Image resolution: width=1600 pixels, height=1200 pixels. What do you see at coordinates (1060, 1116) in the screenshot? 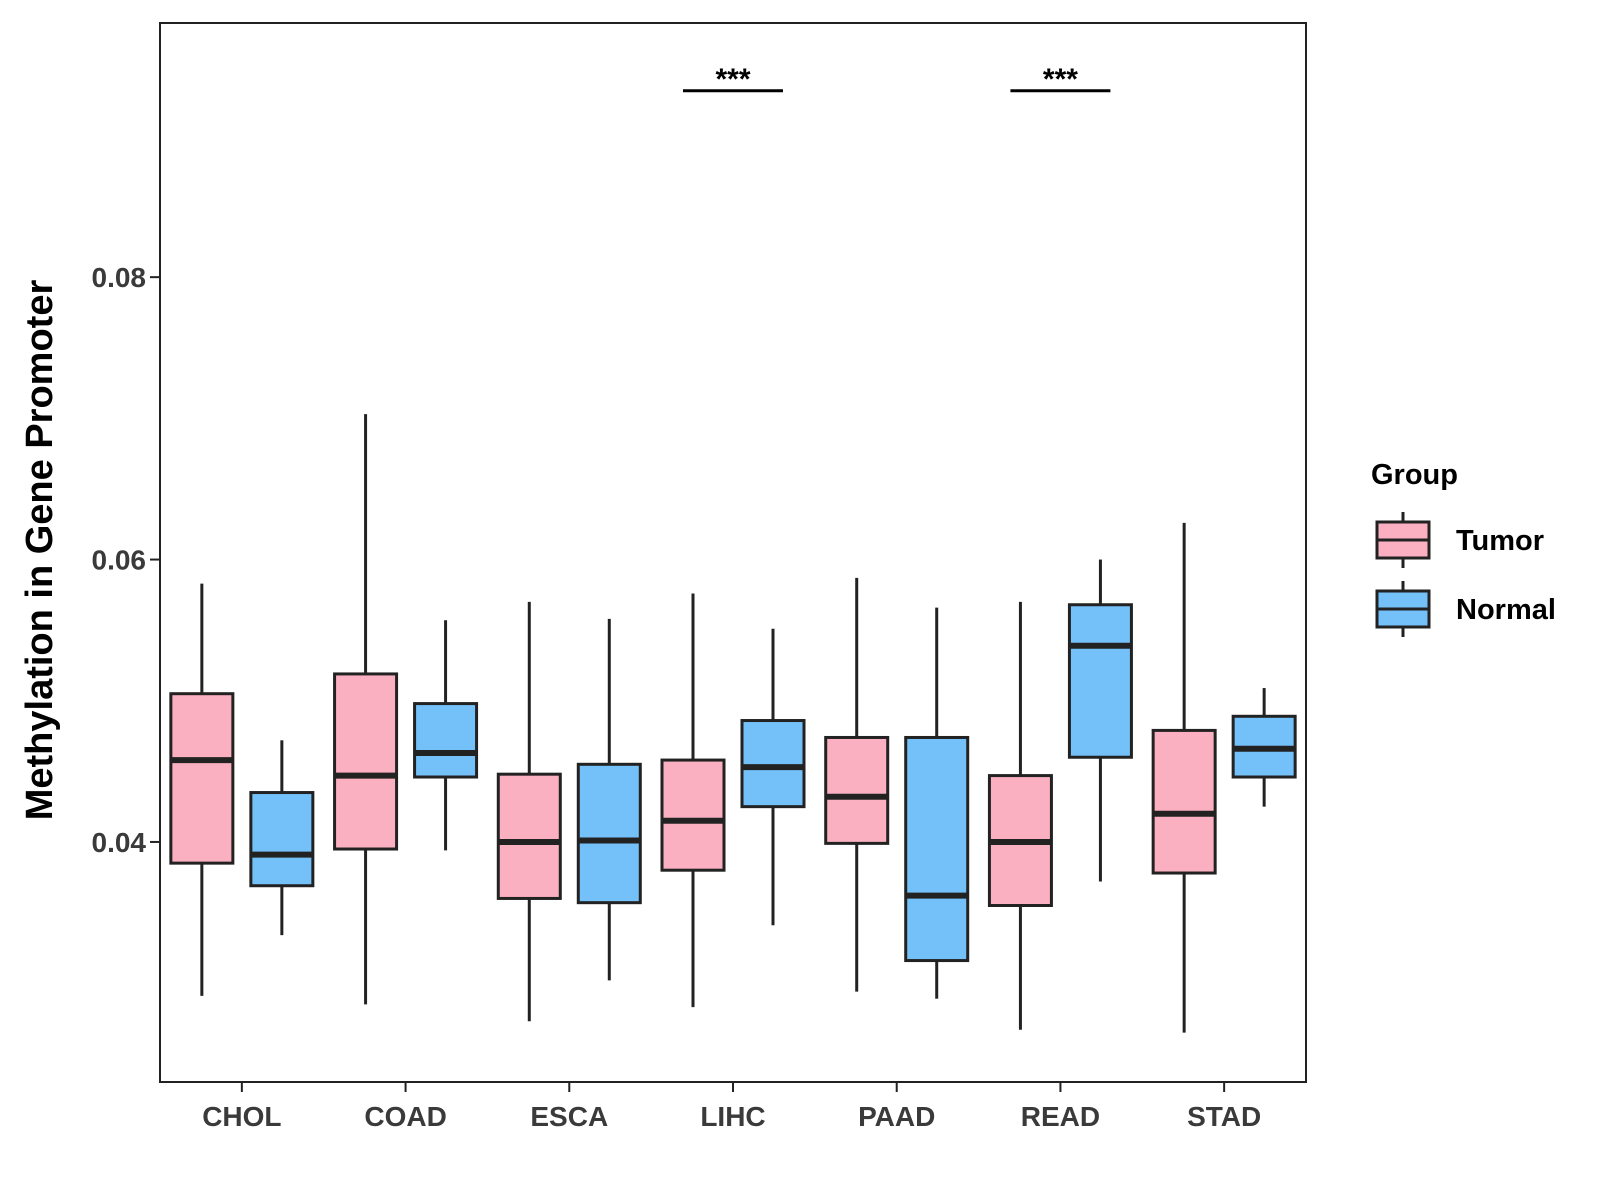
I see `x-tick-label: READ` at bounding box center [1060, 1116].